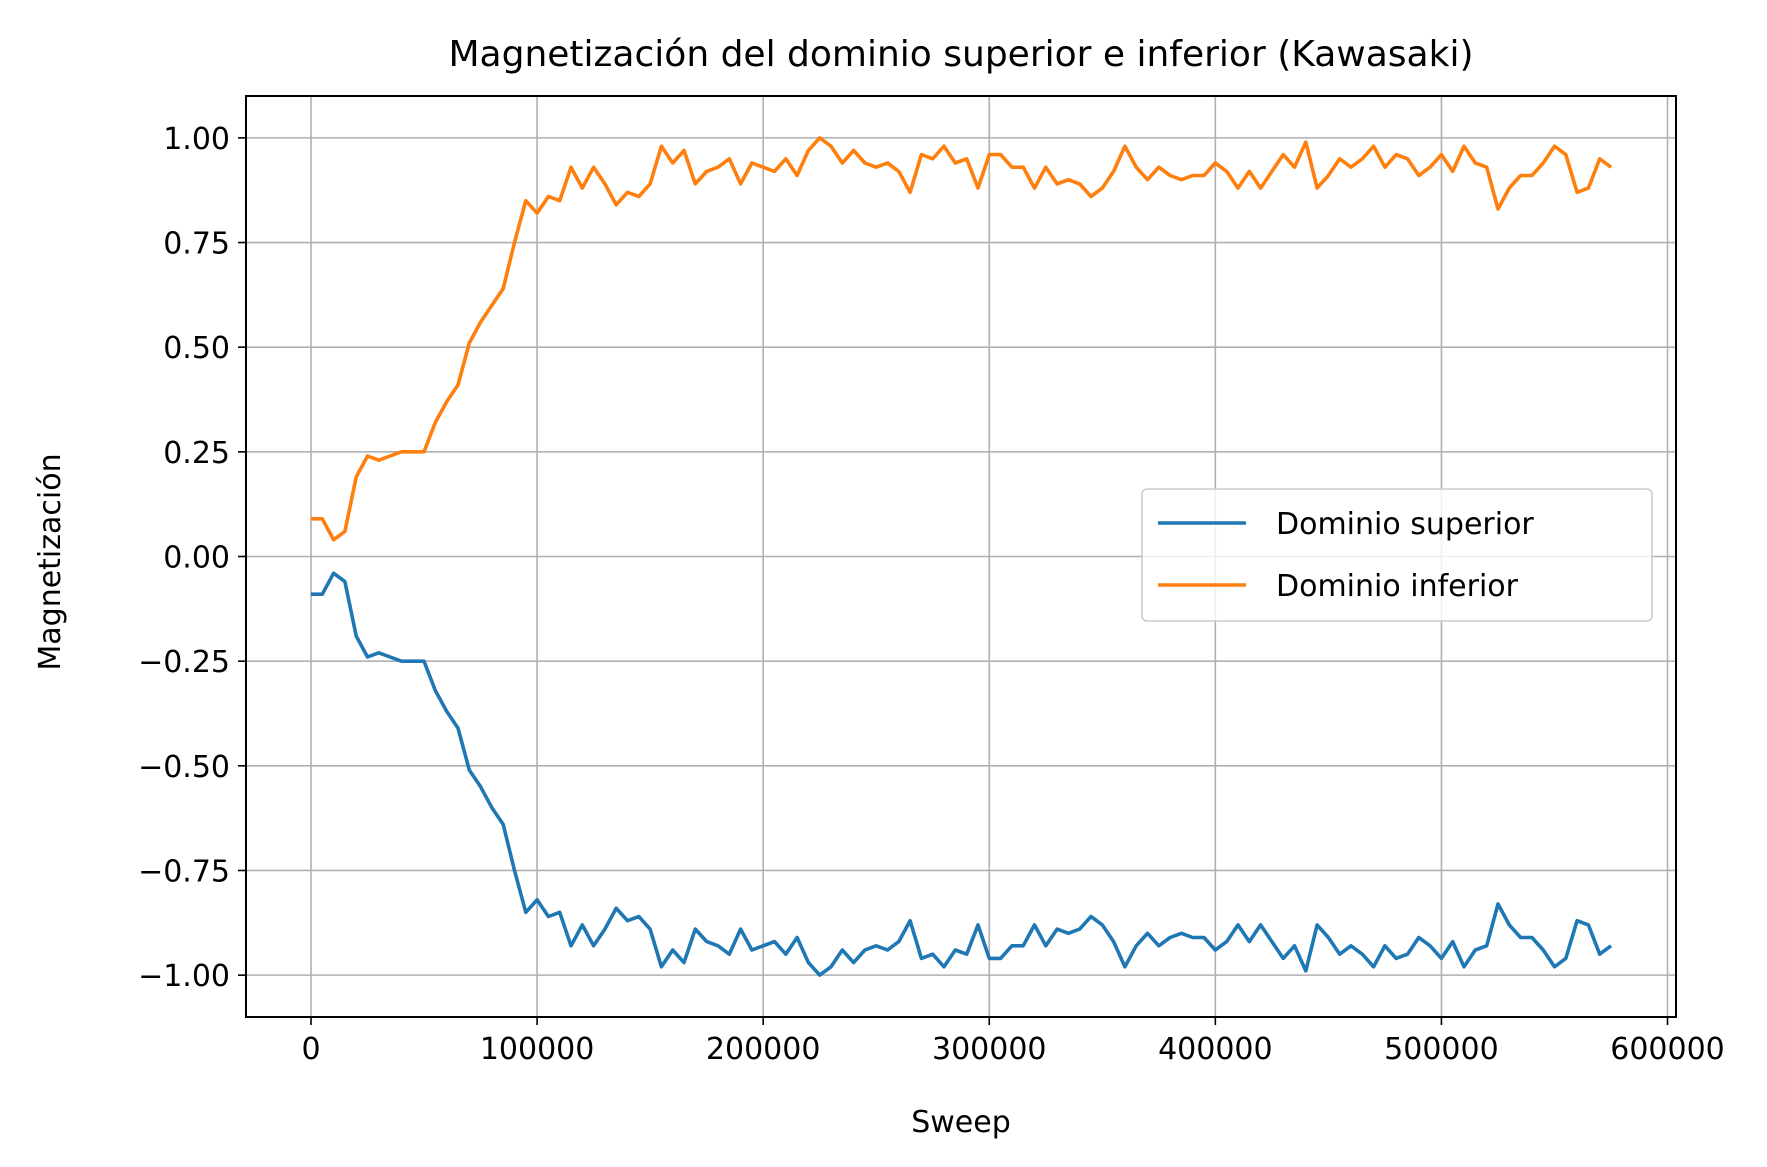 The image size is (1767, 1167). What do you see at coordinates (196, 139) in the screenshot?
I see `y-tick-label: 1.00` at bounding box center [196, 139].